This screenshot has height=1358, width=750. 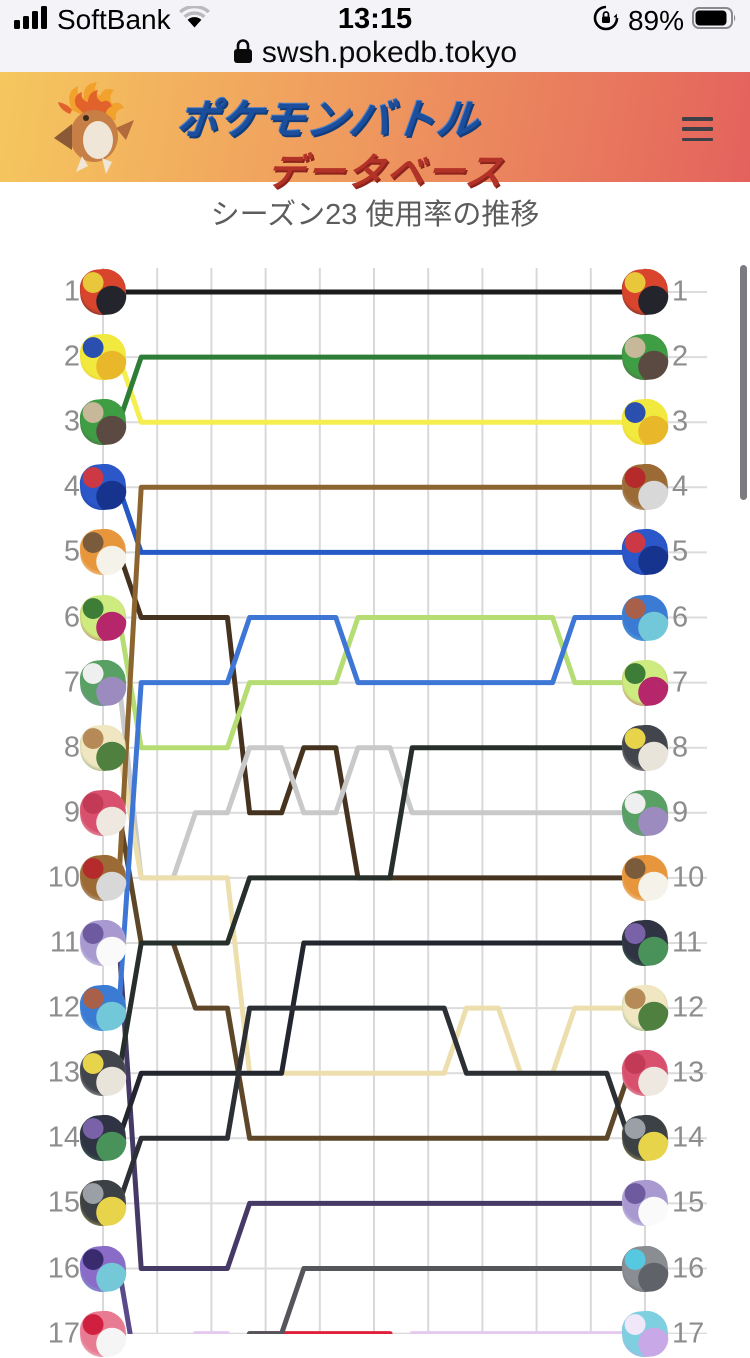 What do you see at coordinates (680, 292) in the screenshot?
I see `rank-label-right-1: 1` at bounding box center [680, 292].